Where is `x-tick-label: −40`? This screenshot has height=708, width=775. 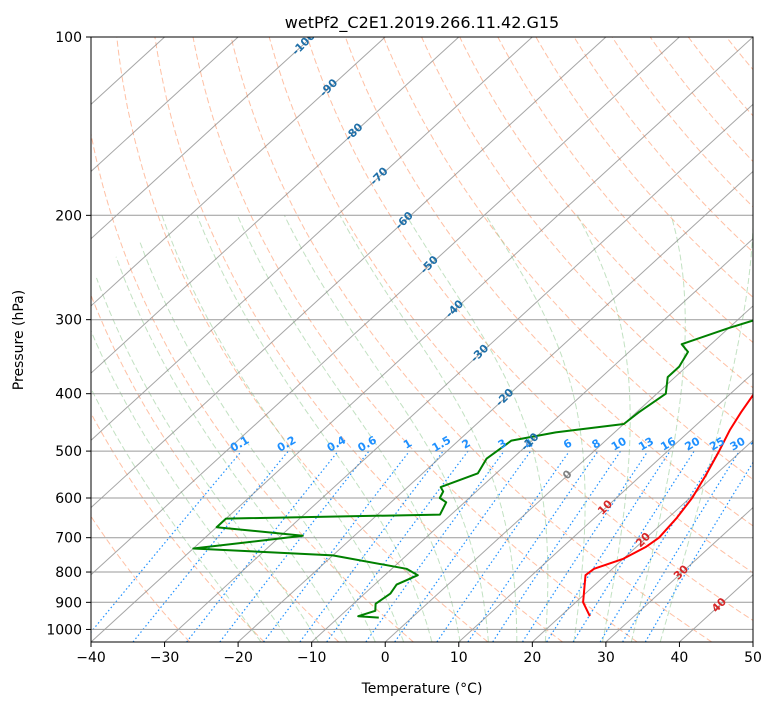
x-tick-label: −40 is located at coordinates (91, 658).